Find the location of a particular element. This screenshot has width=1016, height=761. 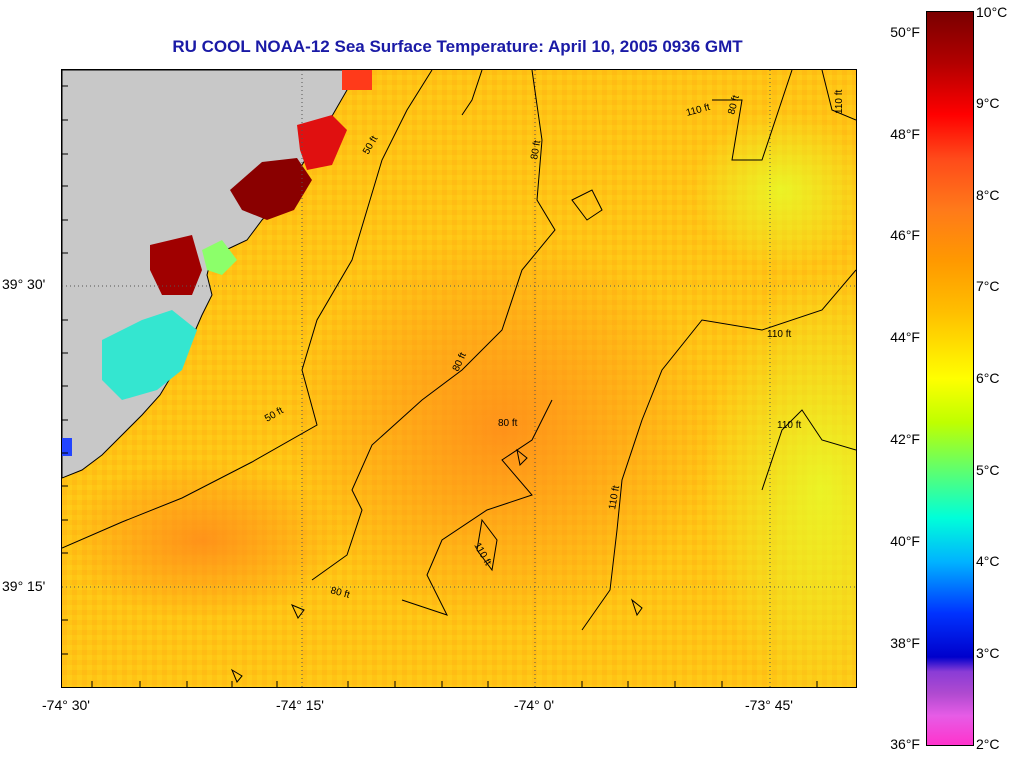

lon-tick-label: -73° 45' is located at coordinates (769, 705).